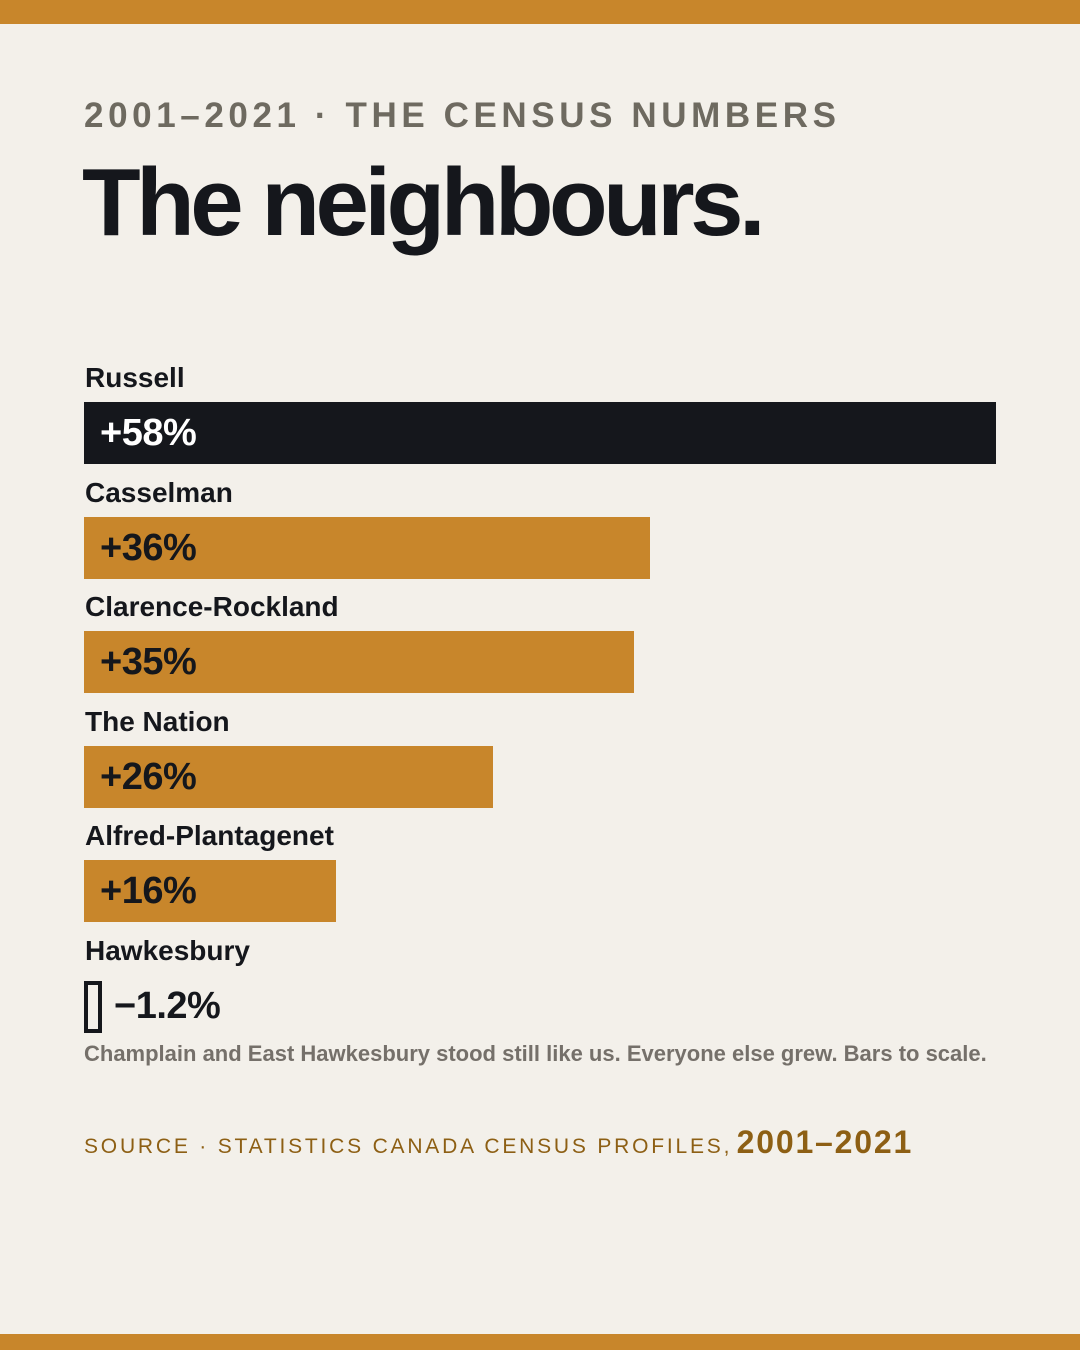  Describe the element at coordinates (167, 950) in the screenshot. I see `category-label: Hawkesbury` at that location.